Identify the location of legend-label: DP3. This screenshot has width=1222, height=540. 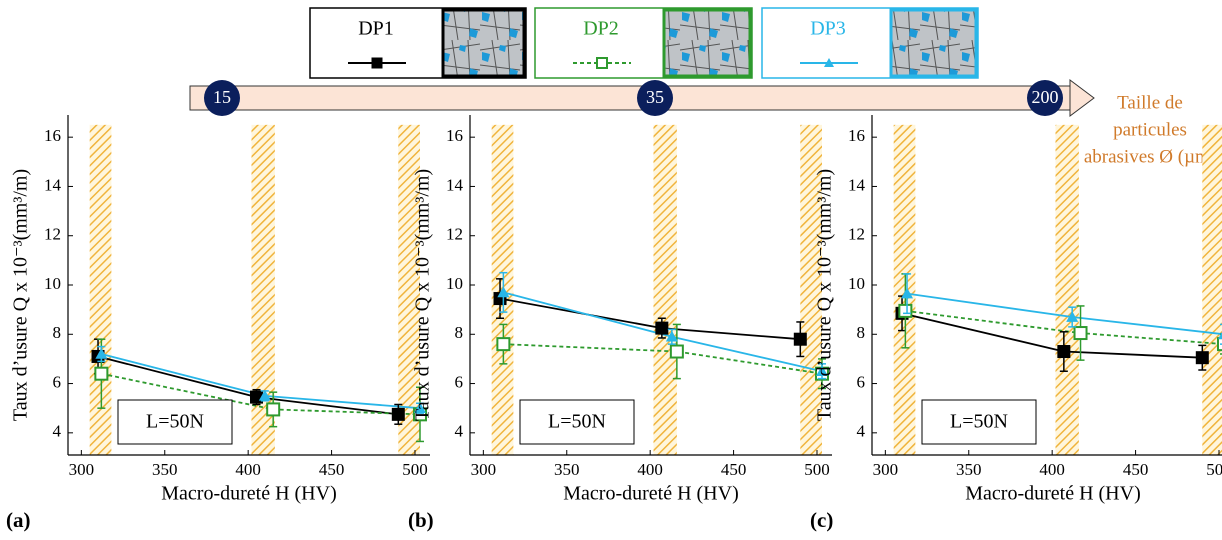
(828, 29).